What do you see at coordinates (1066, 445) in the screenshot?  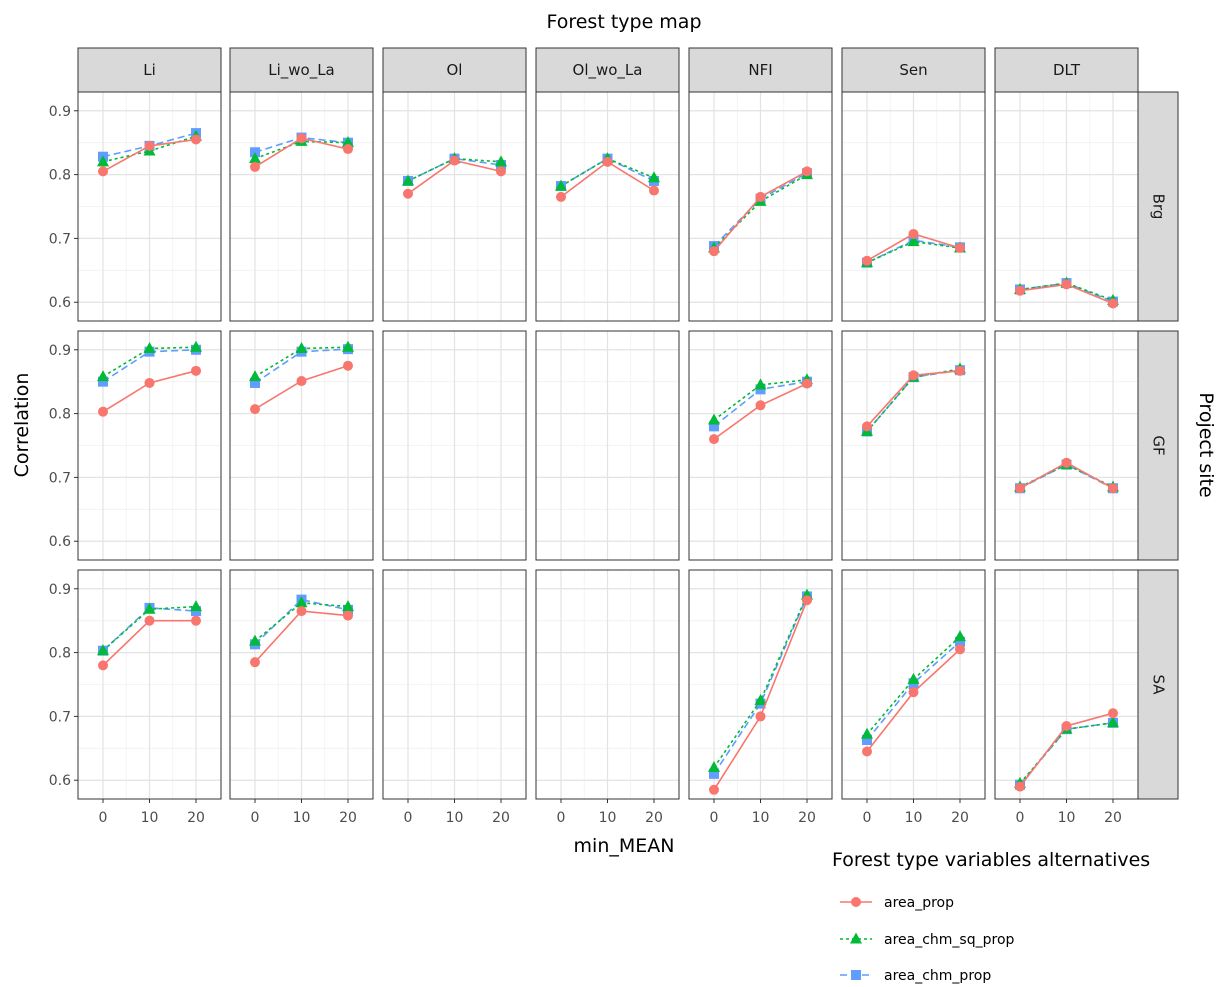 I see `panel-gf-dlt` at bounding box center [1066, 445].